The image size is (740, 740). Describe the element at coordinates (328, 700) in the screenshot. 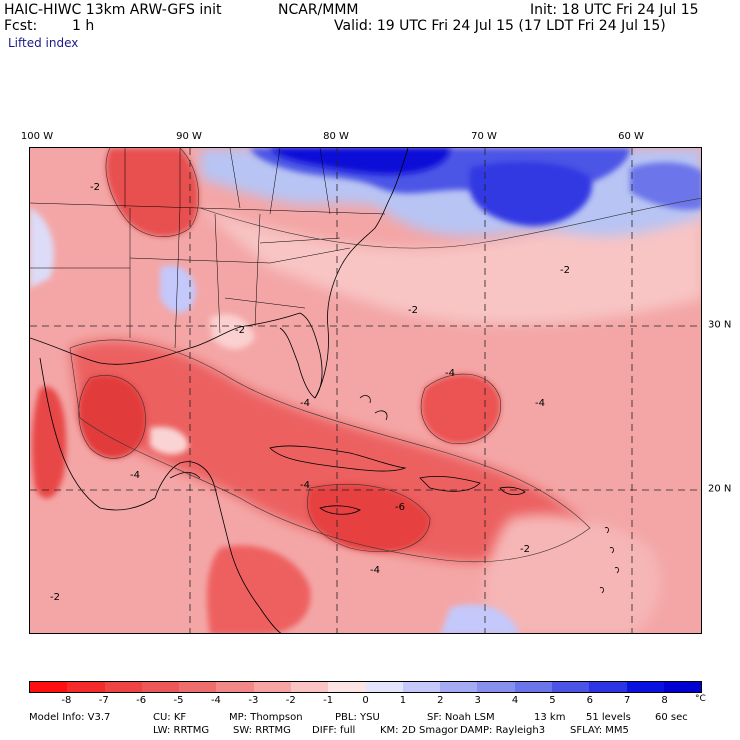

I see `color-scale-tick-label: -1` at that location.